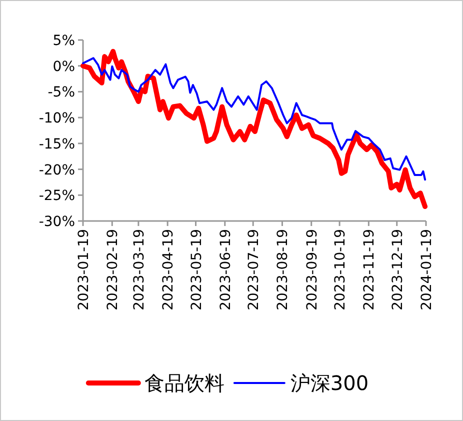 Image resolution: width=463 pixels, height=421 pixels. Describe the element at coordinates (370, 269) in the screenshot. I see `x-tick-label: 2023-11-19` at that location.